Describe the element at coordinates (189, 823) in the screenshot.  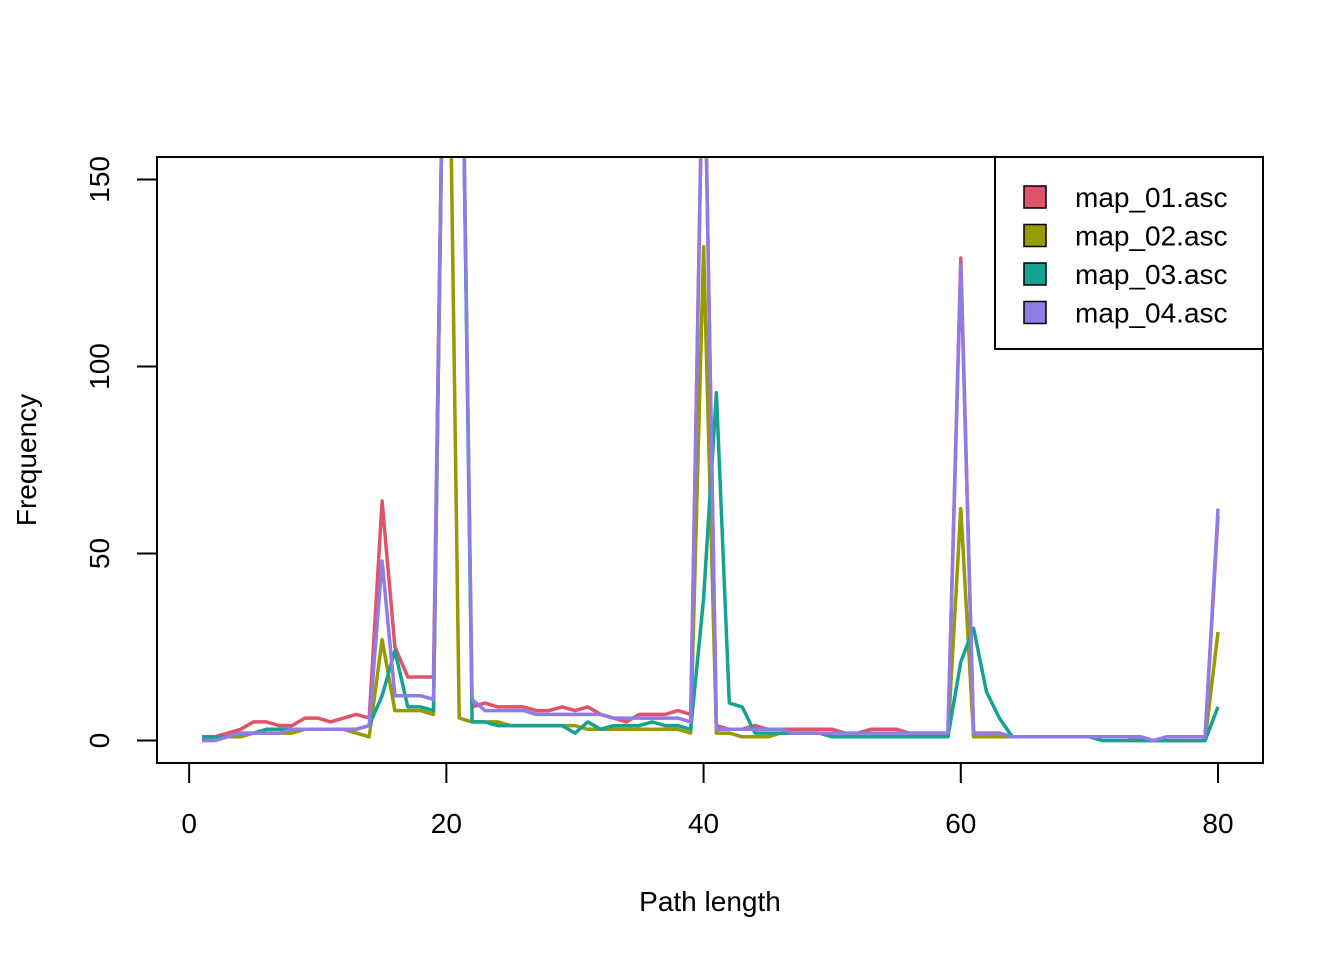
I see `x-tick-label: 0` at that location.